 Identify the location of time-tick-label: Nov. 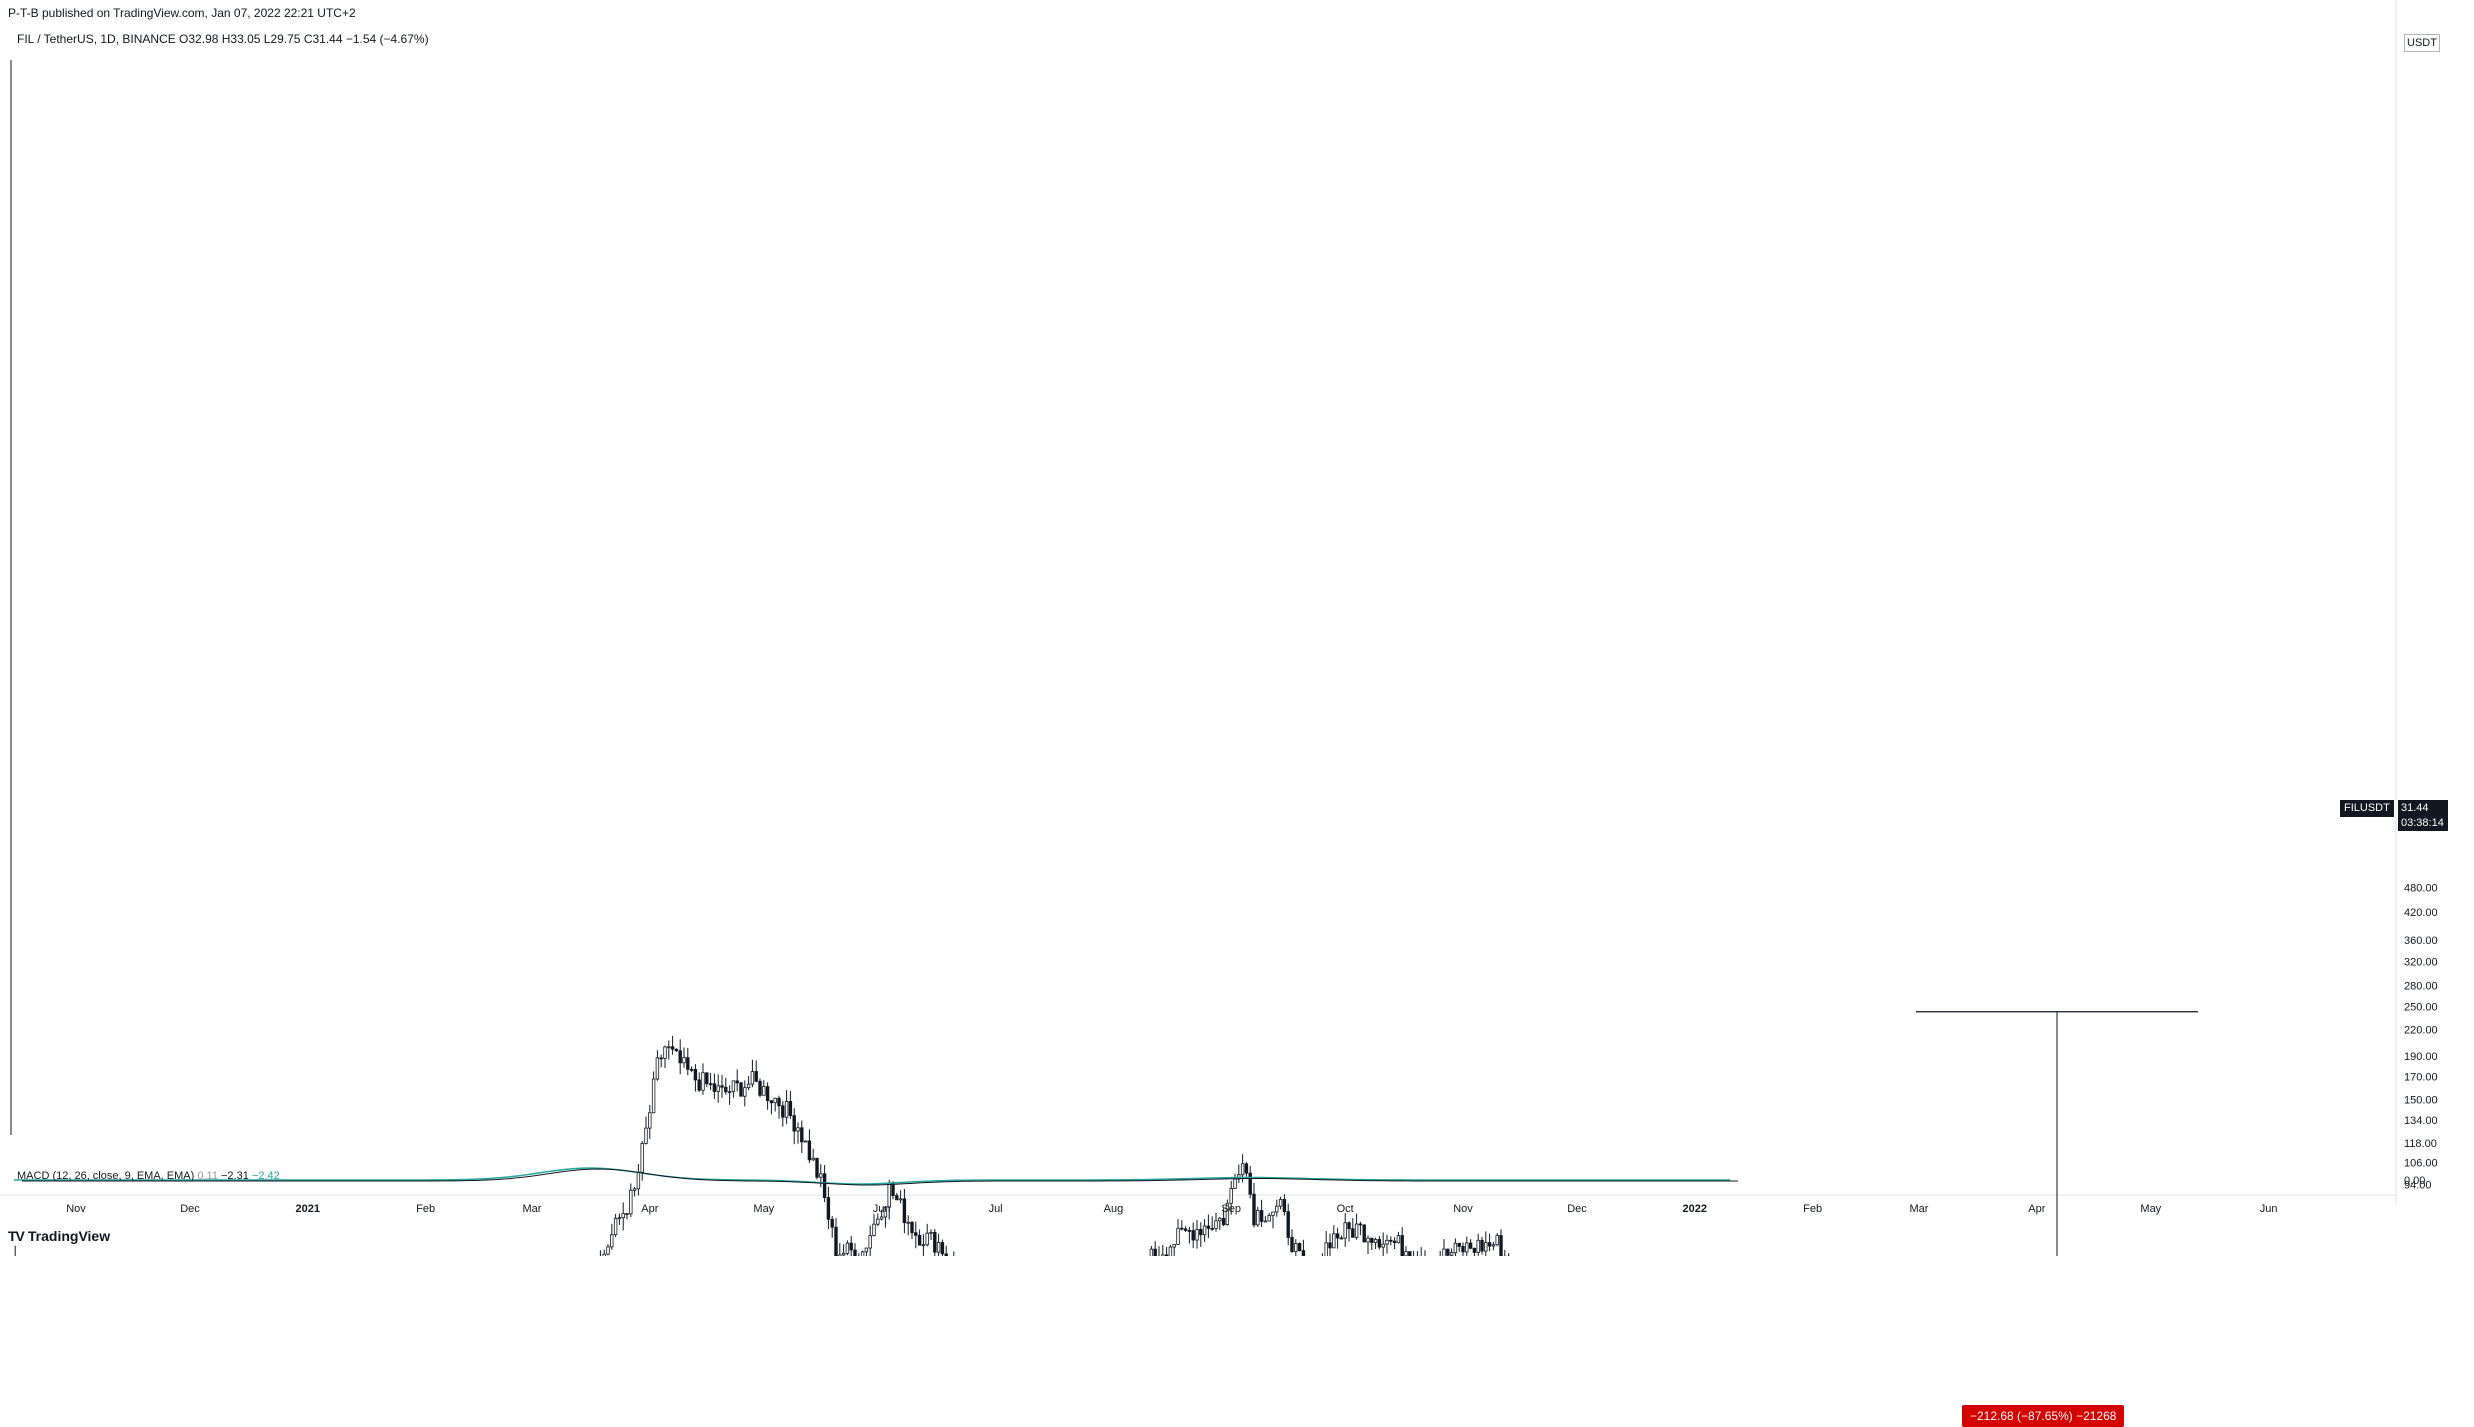
(76, 1209).